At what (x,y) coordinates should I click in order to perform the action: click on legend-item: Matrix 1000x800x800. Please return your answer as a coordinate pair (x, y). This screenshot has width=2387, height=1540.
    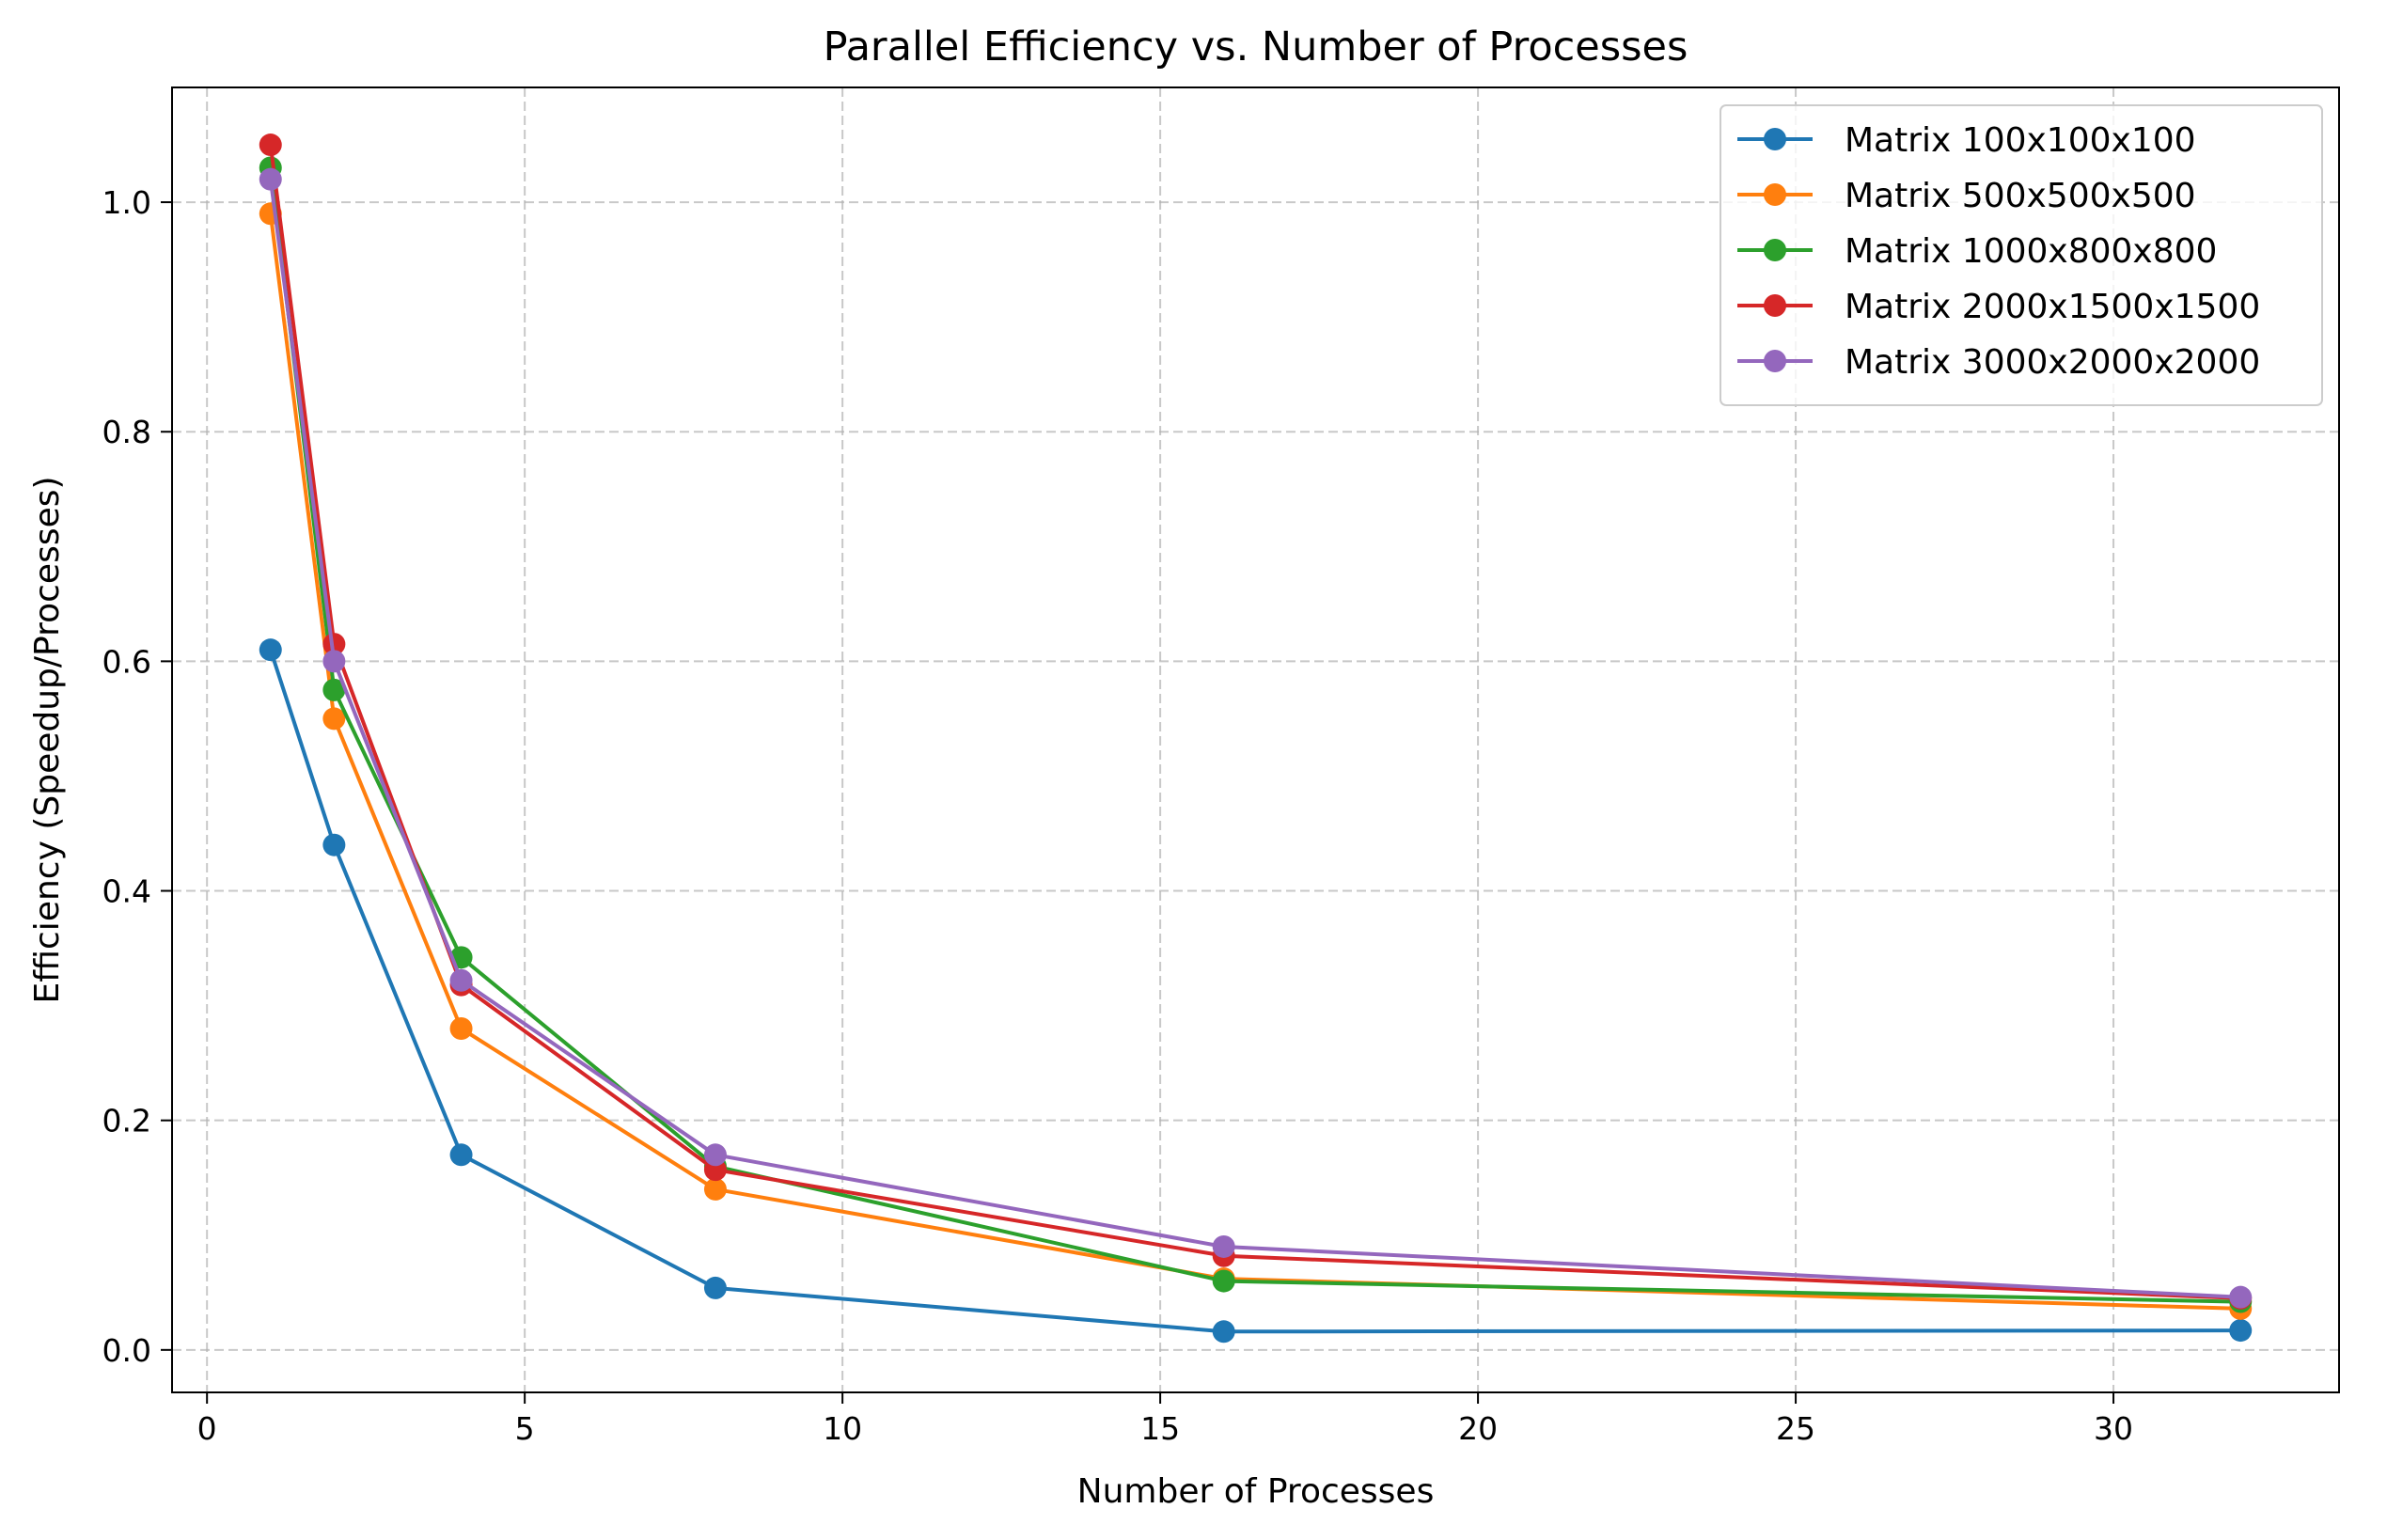
    Looking at the image, I should click on (1977, 251).